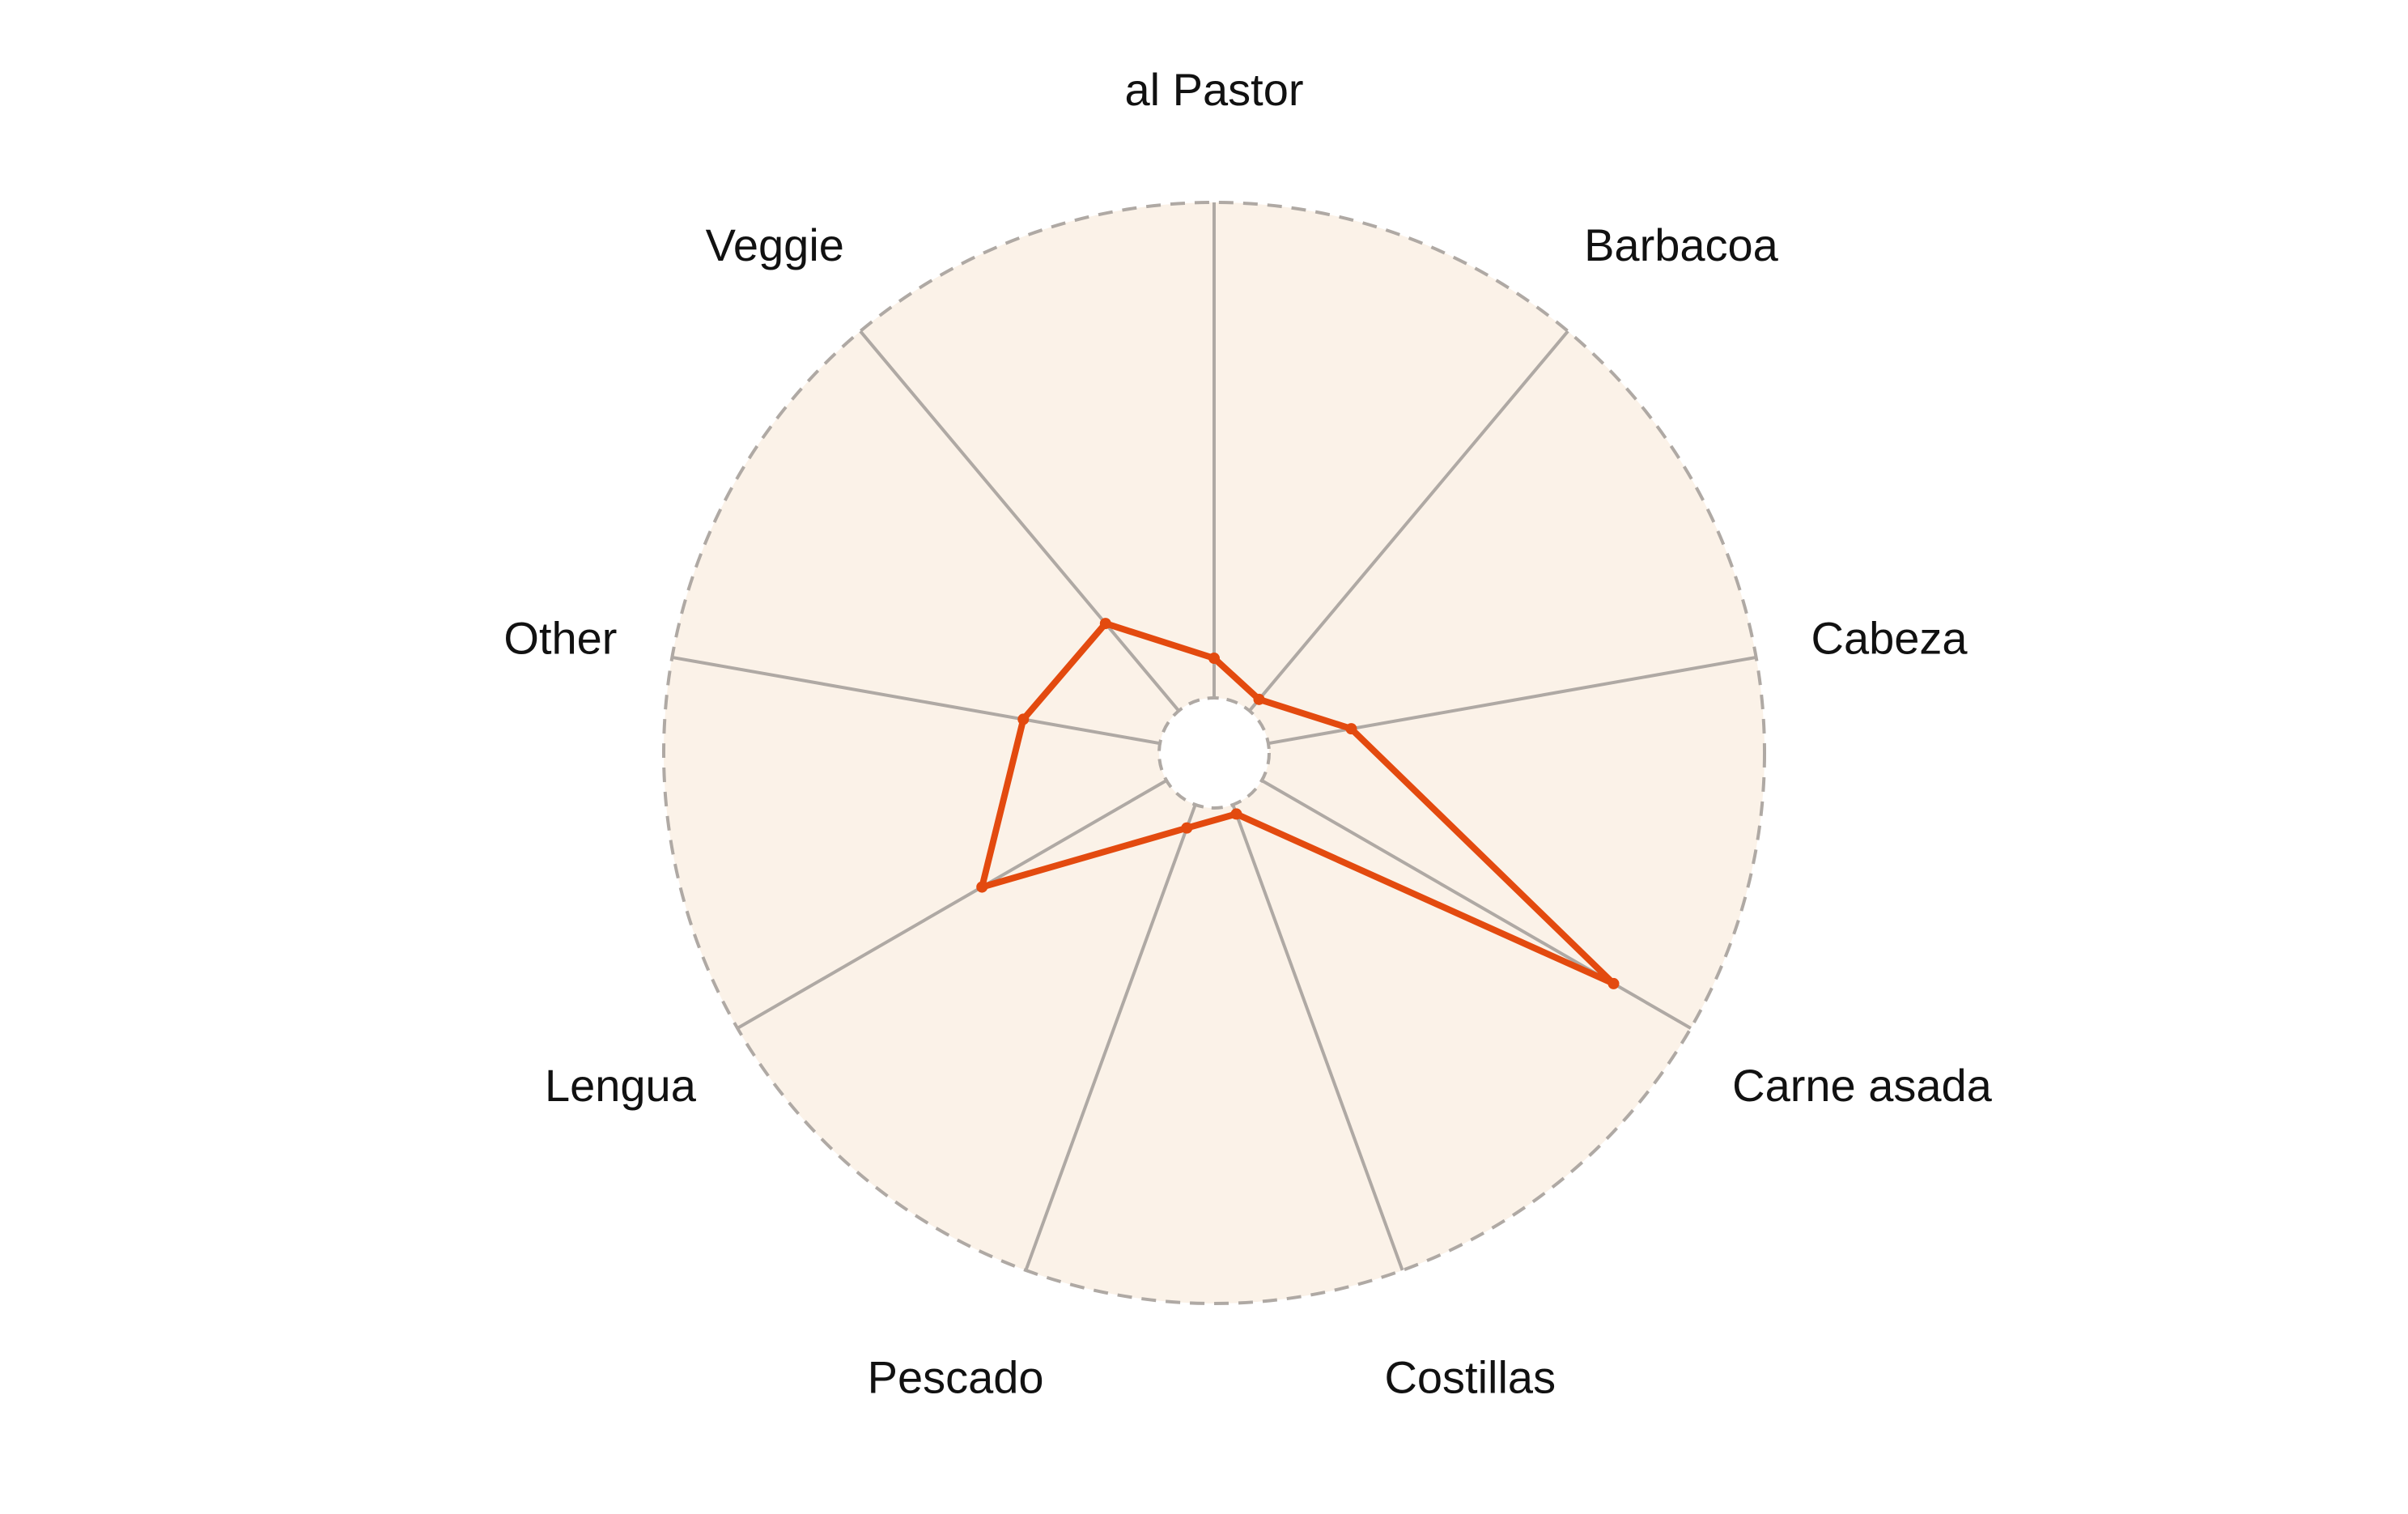 This screenshot has height=1514, width=2408. I want to click on point-pescado, so click(1187, 828).